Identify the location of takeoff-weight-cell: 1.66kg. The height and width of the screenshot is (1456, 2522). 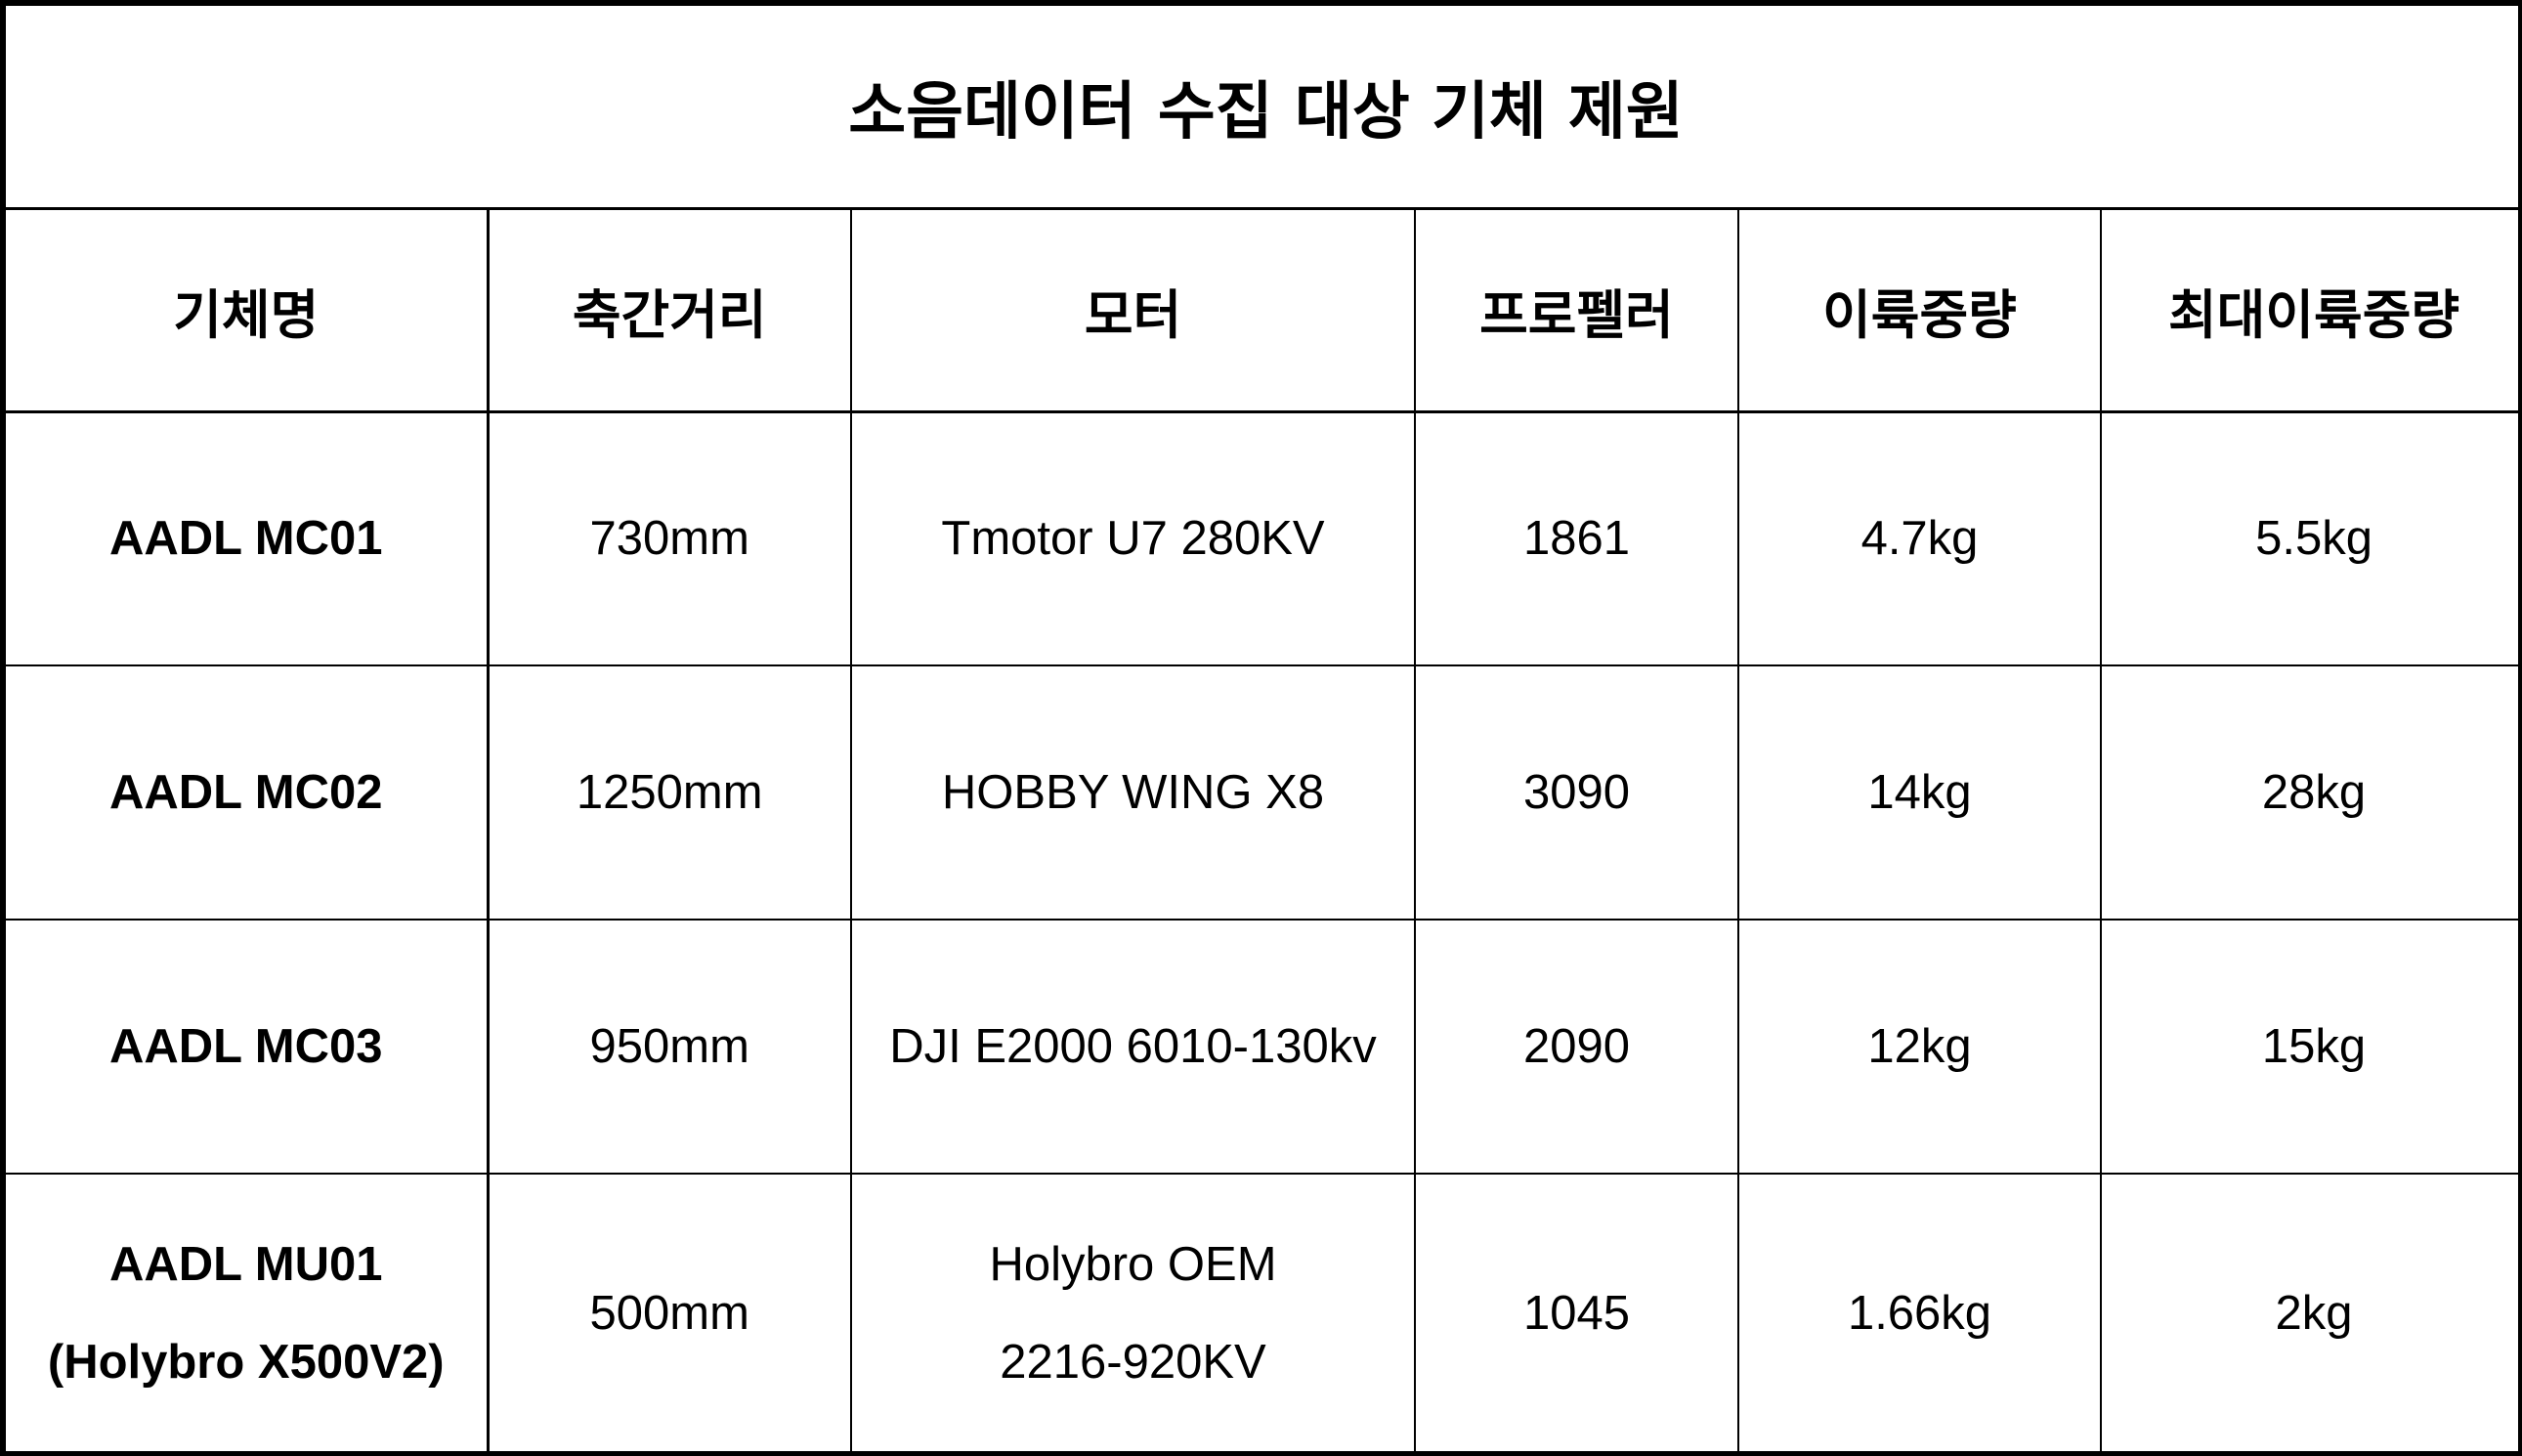
(1919, 1313).